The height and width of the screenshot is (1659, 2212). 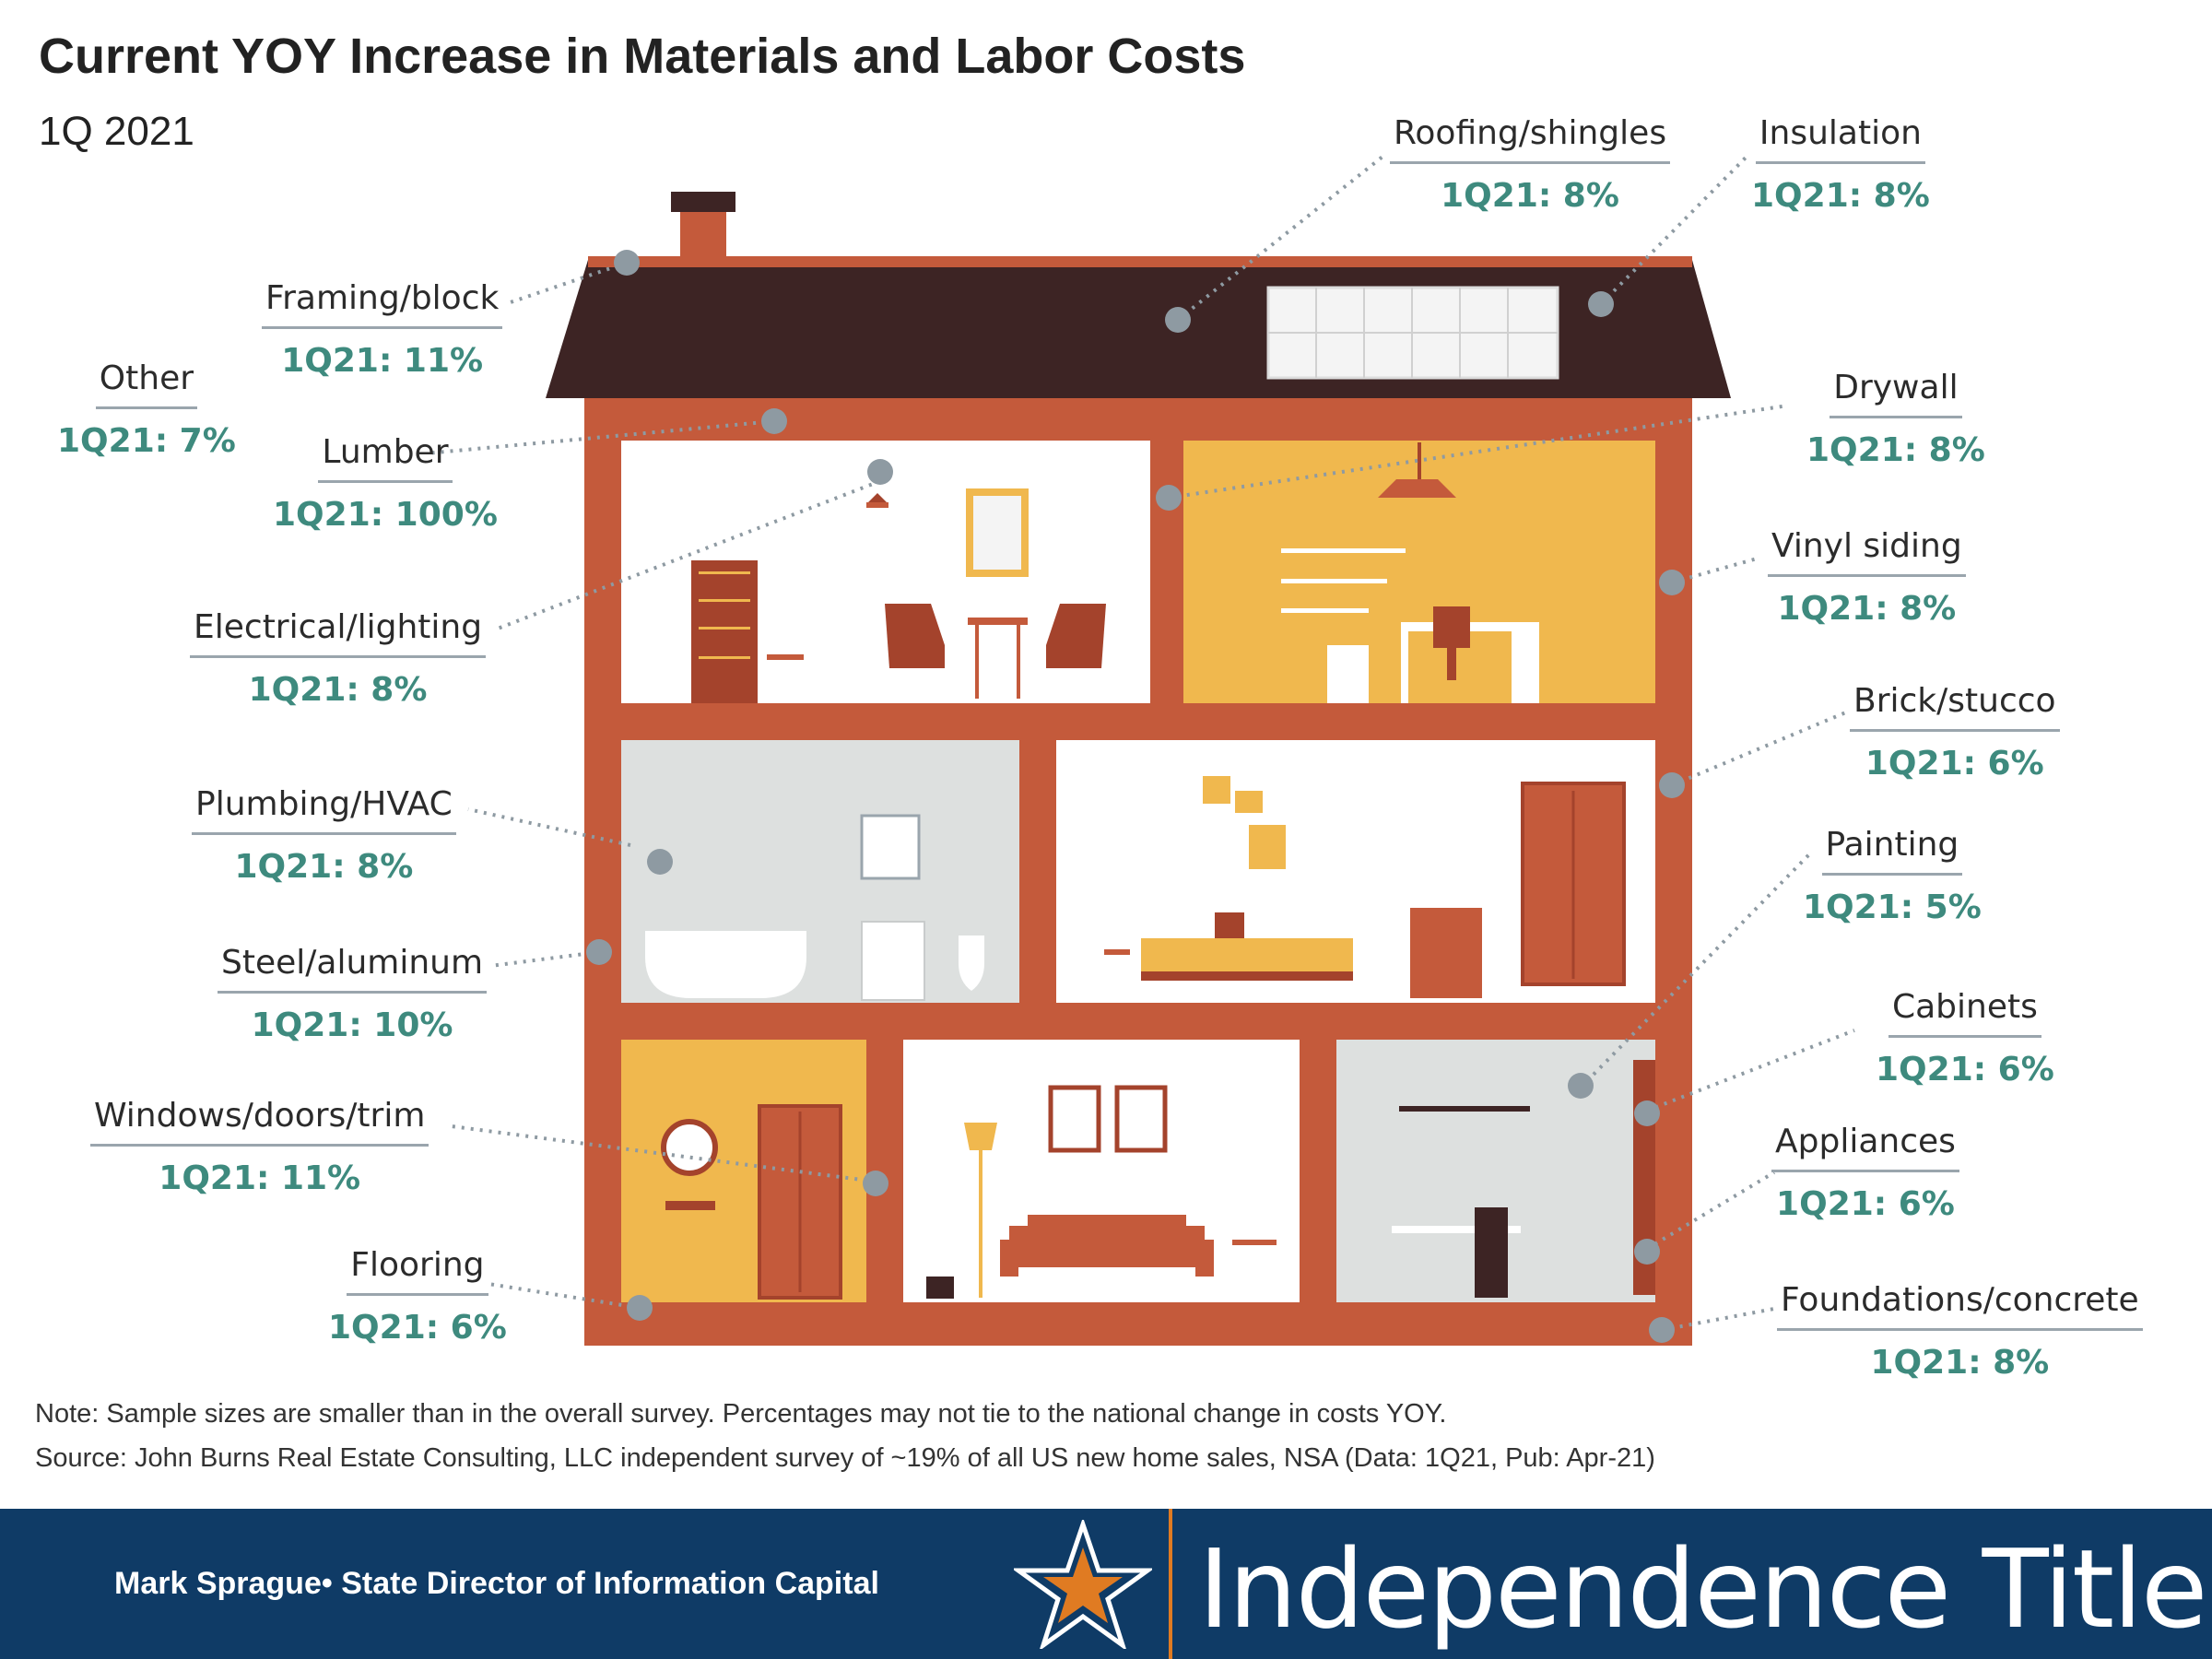 I want to click on hall-table, so click(x=690, y=1205).